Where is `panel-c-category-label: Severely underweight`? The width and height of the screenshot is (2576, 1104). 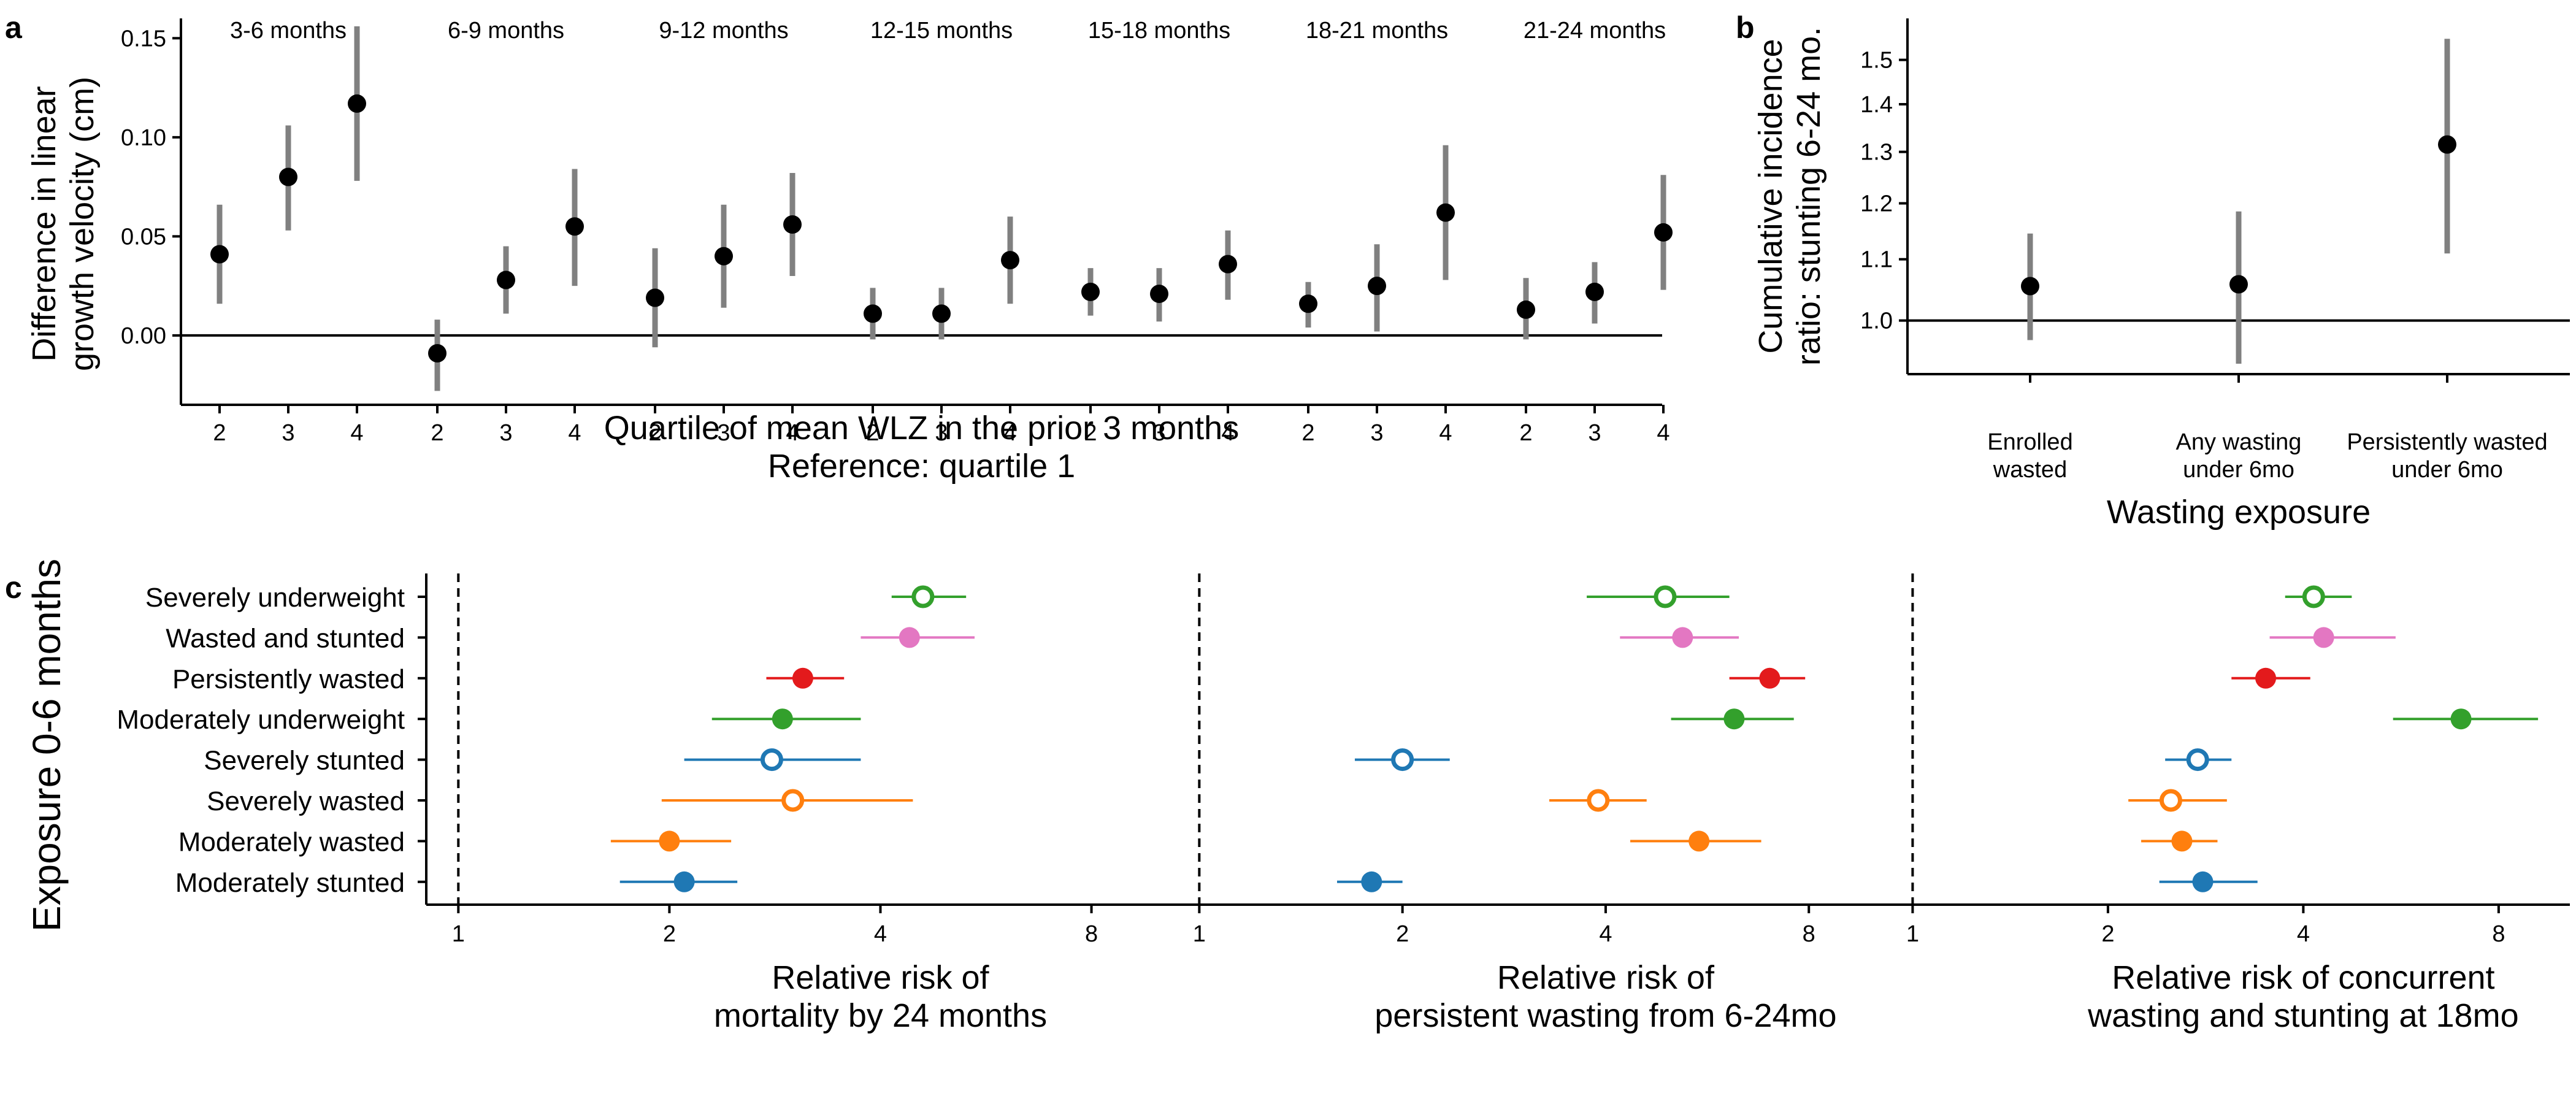 panel-c-category-label: Severely underweight is located at coordinates (275, 598).